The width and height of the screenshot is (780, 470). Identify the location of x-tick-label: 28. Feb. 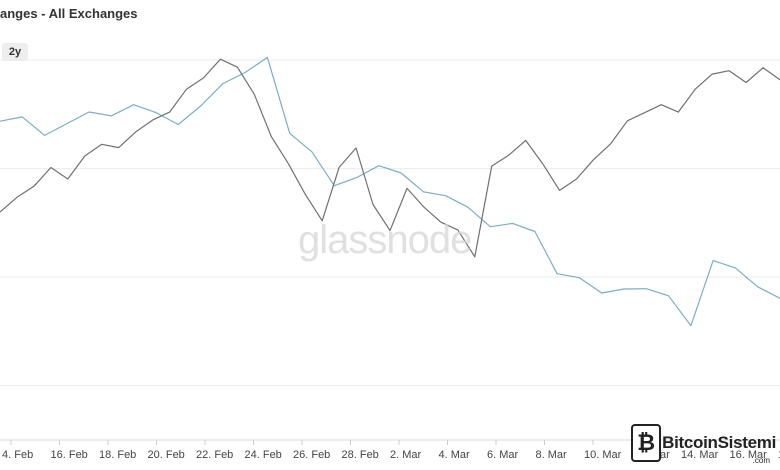
(360, 455).